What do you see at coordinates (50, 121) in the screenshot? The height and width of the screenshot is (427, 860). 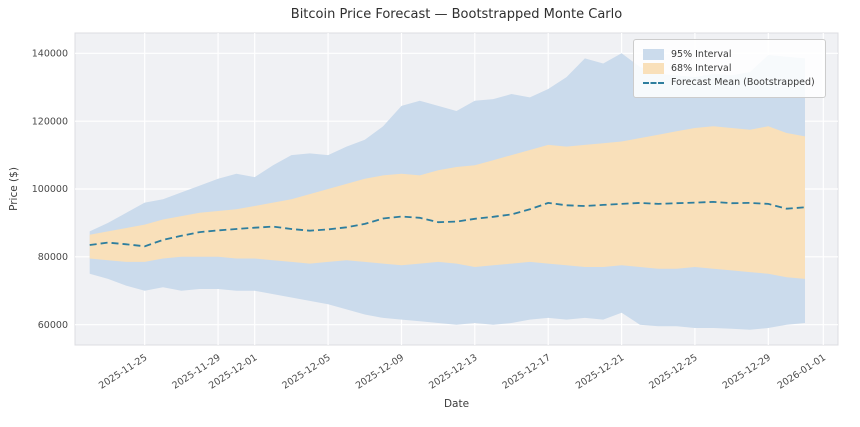 I see `y-tick-label: 120000` at bounding box center [50, 121].